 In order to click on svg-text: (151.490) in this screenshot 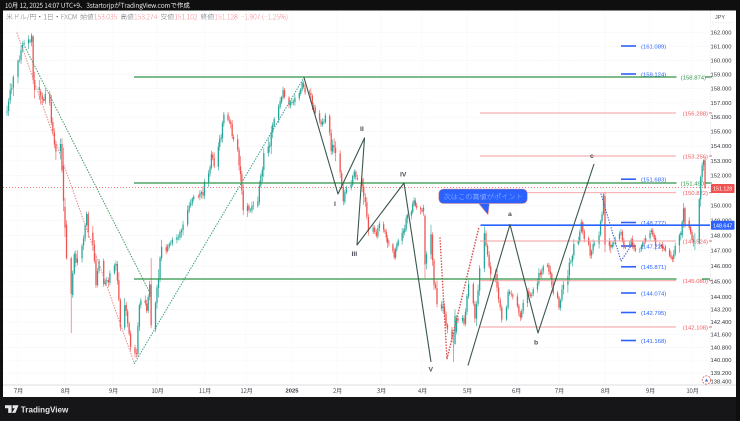, I will do `click(693, 184)`.